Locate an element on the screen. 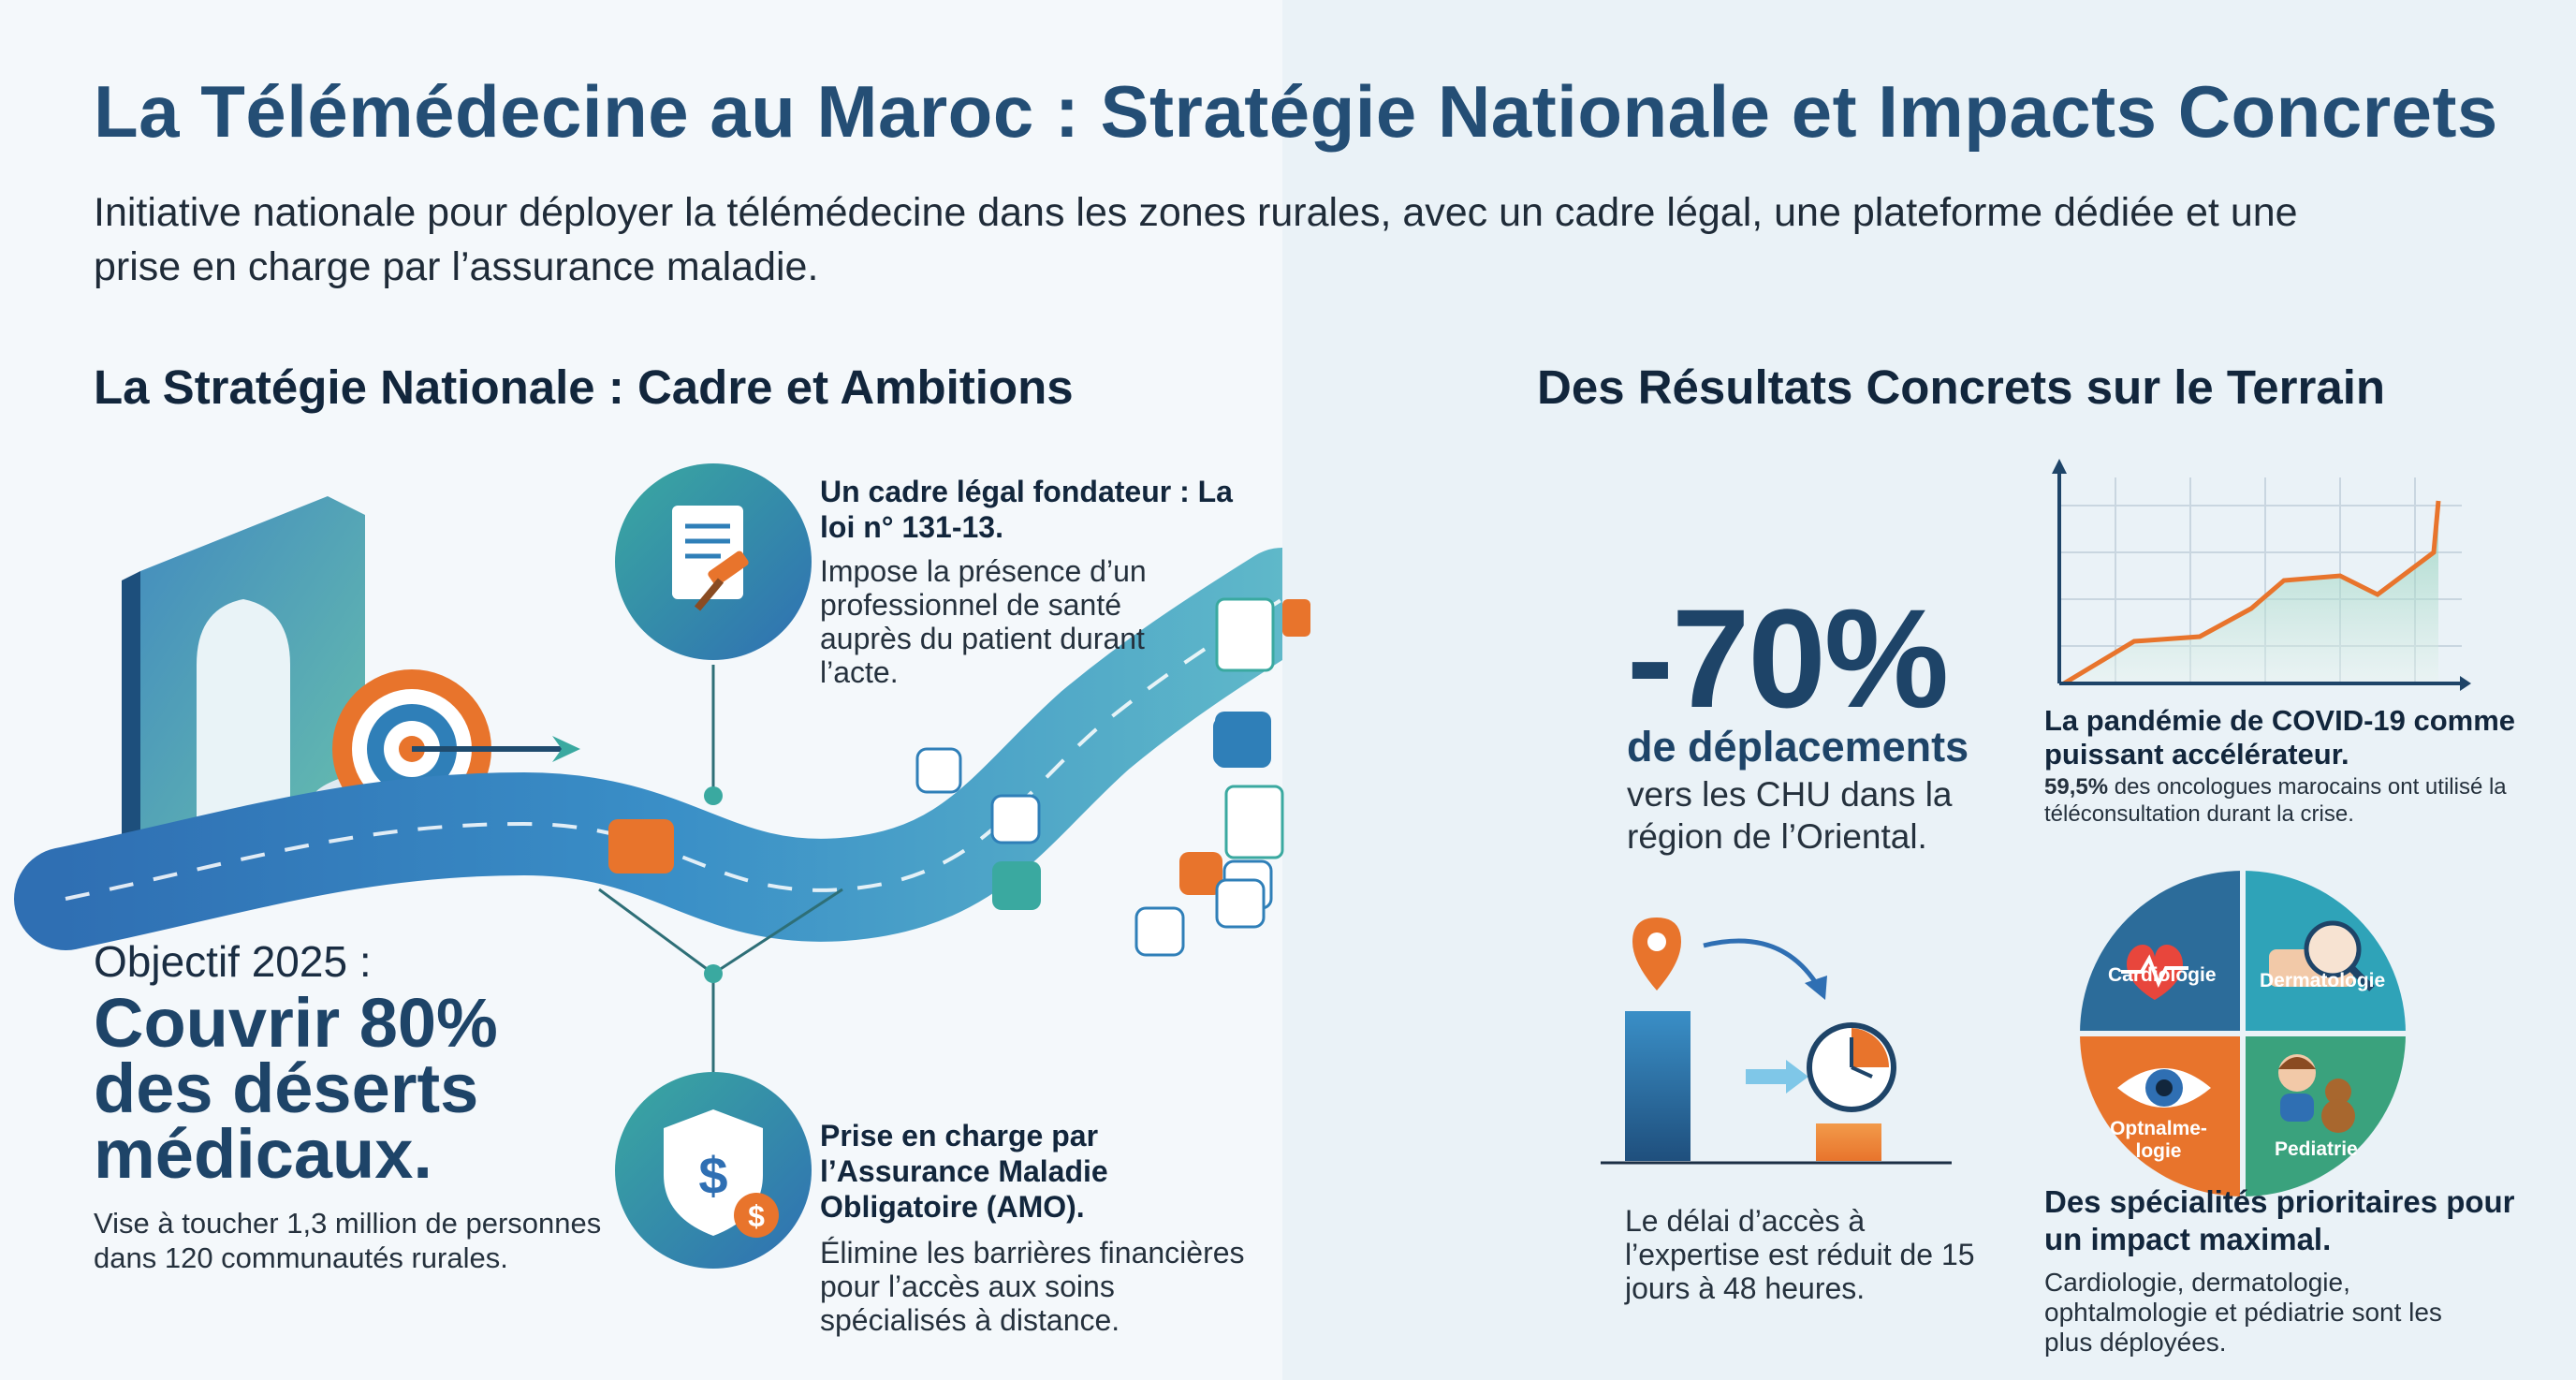 The width and height of the screenshot is (2576, 1380). puzzle-label-cardiologie: Cardiologie is located at coordinates (2162, 975).